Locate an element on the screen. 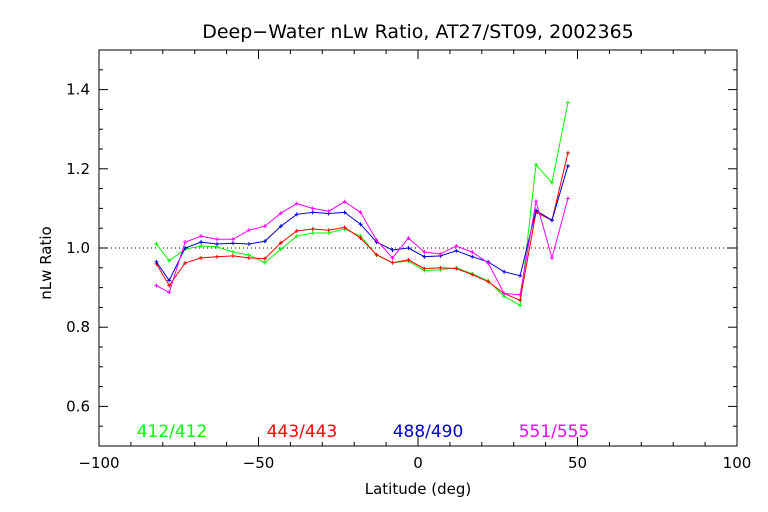  legend-entry: 443/443 is located at coordinates (302, 432).